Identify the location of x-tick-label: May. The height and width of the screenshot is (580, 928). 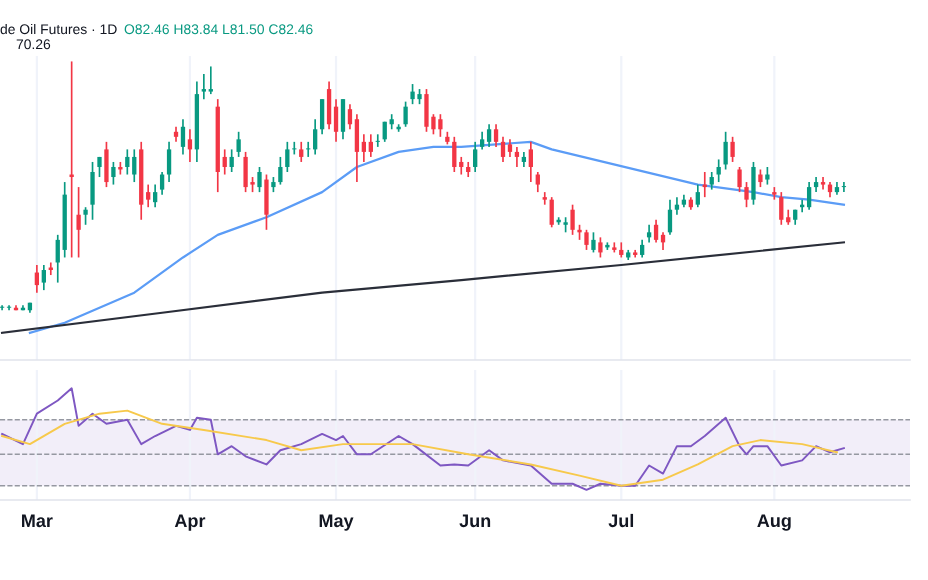
(336, 522).